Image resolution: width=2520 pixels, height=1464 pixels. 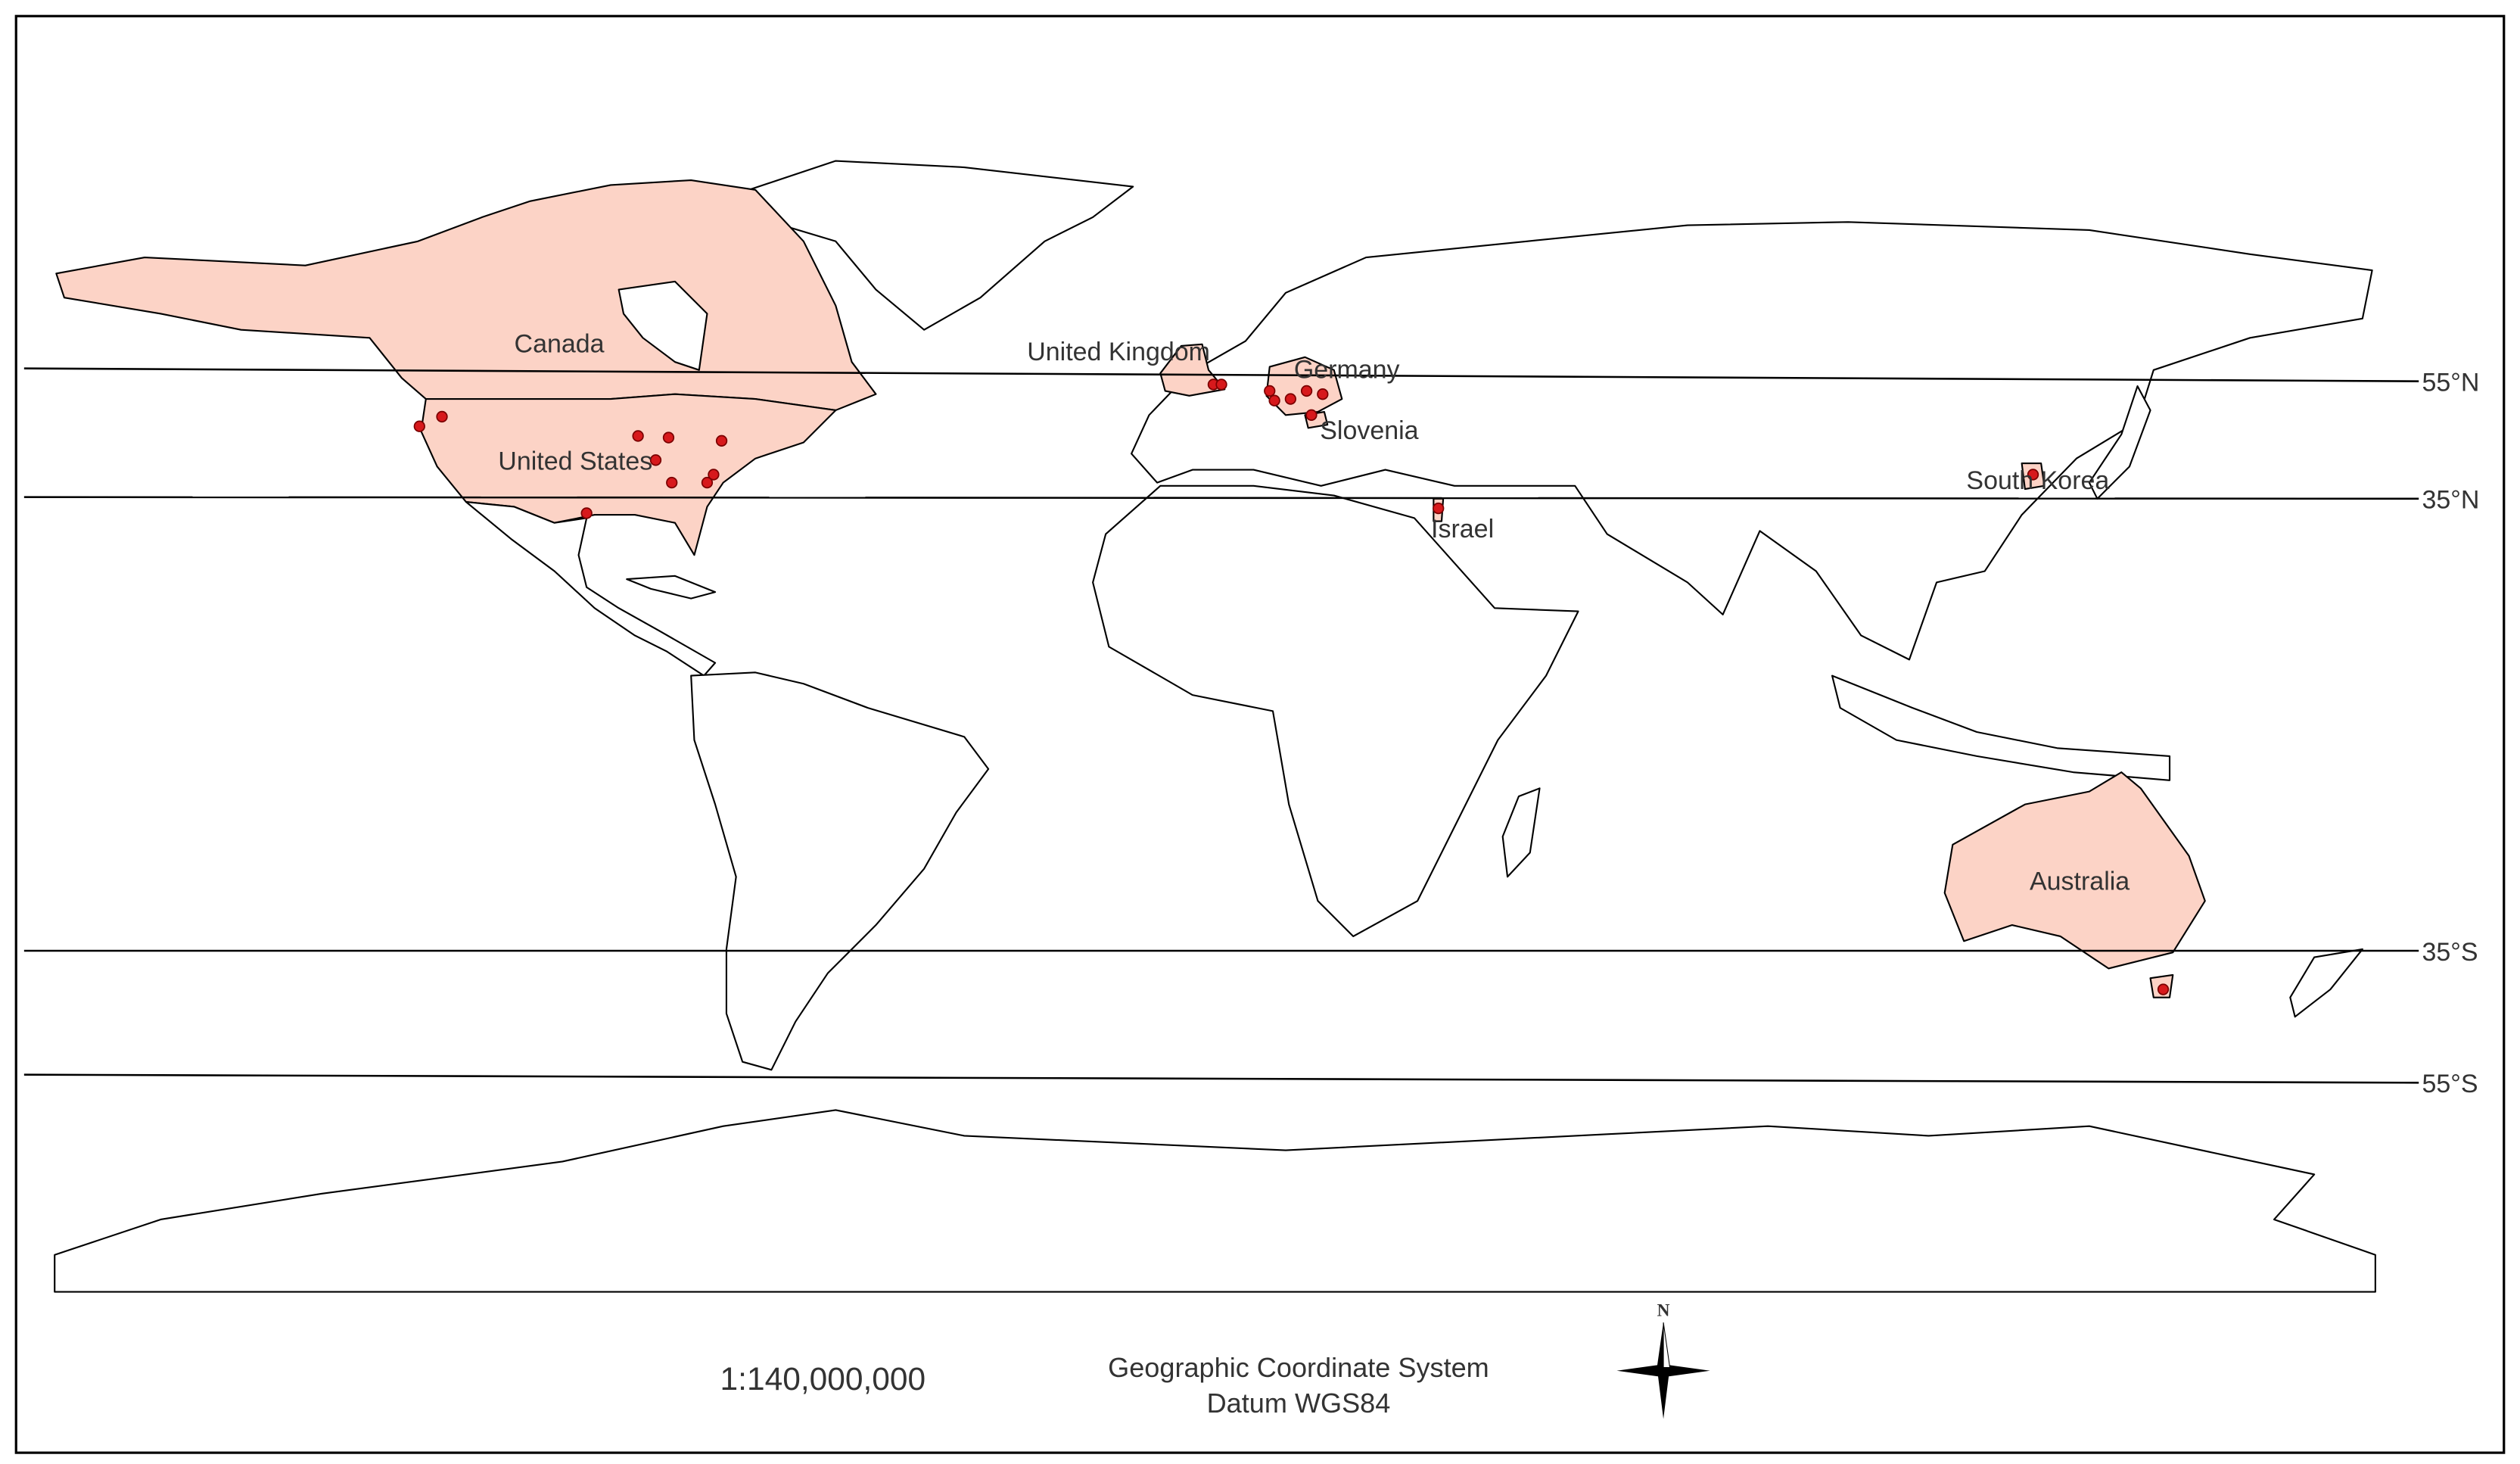 I want to click on latitude-label: 35°N, so click(x=2450, y=501).